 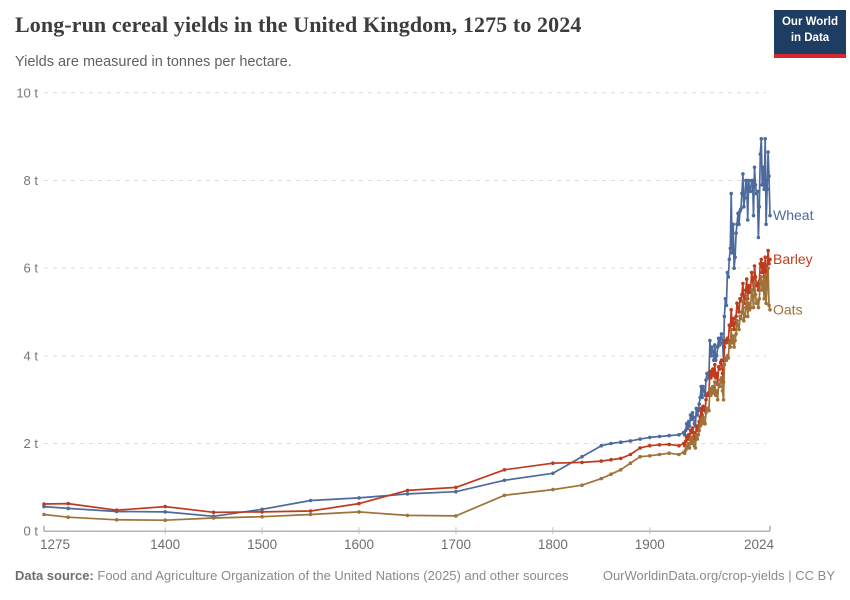 I want to click on series-label-oats: Oats, so click(x=788, y=309).